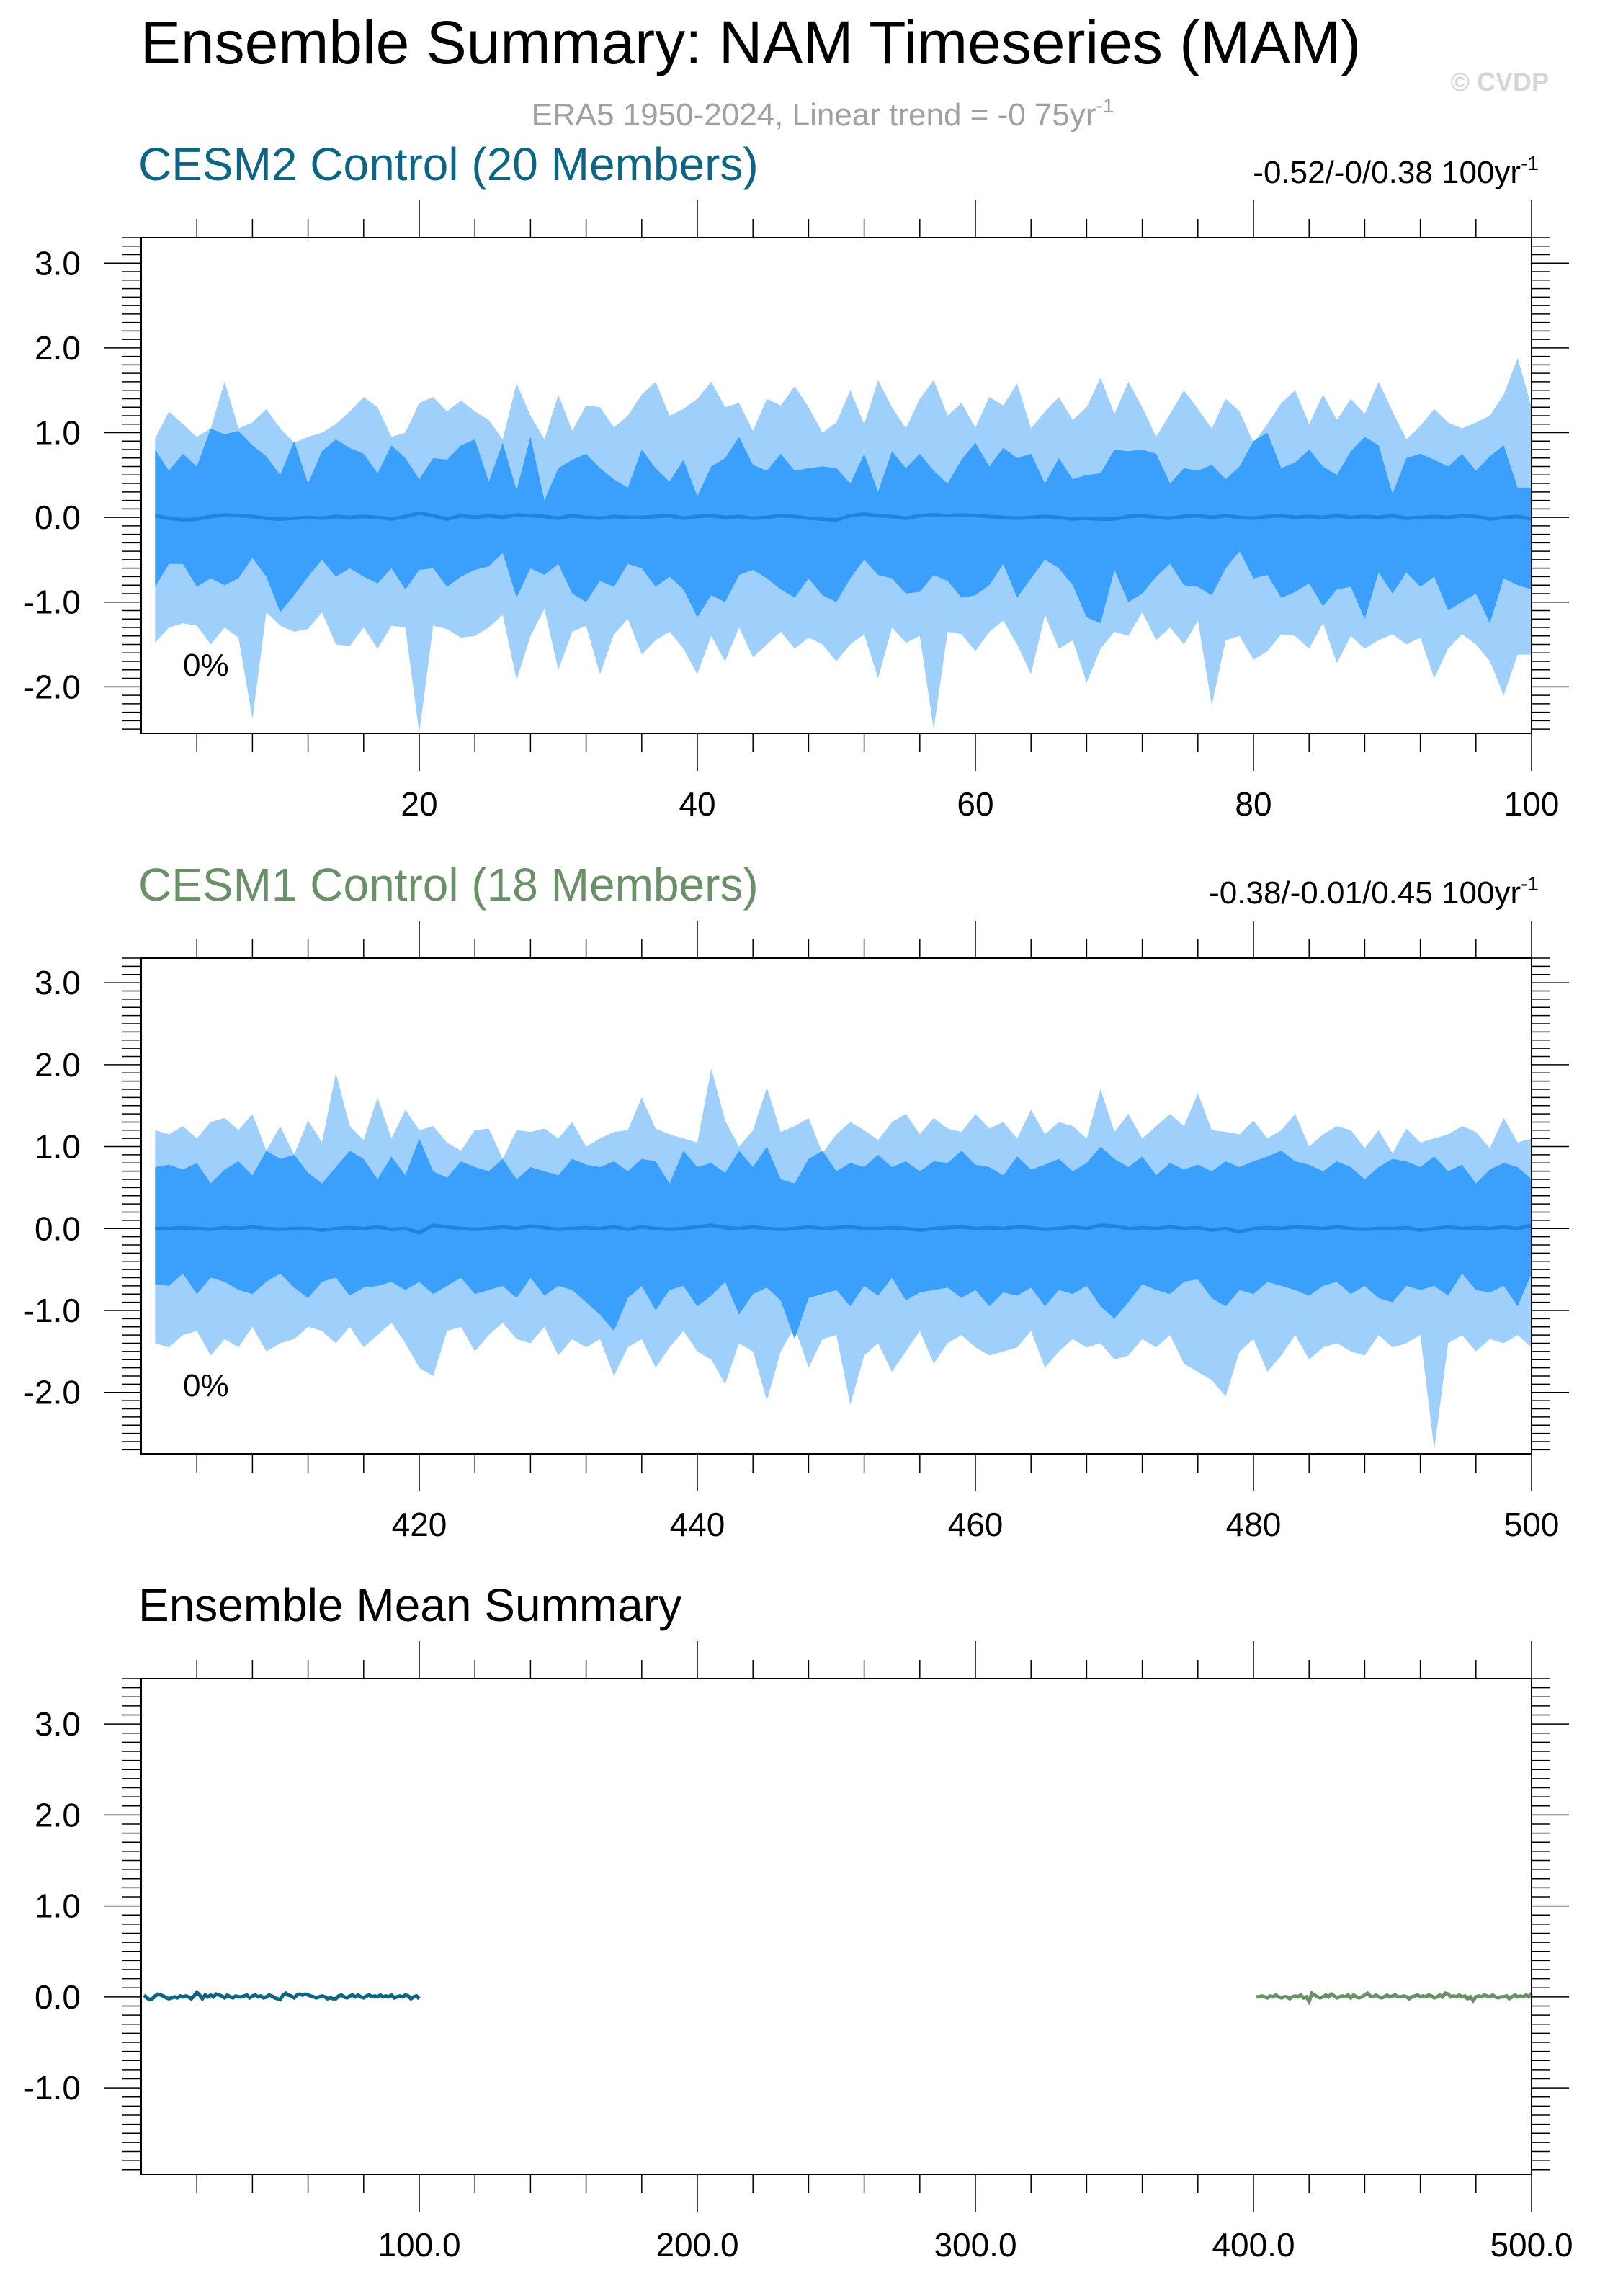 The height and width of the screenshot is (2296, 1600). Describe the element at coordinates (58, 1147) in the screenshot. I see `panel-1-ytick-label: 1.0` at that location.